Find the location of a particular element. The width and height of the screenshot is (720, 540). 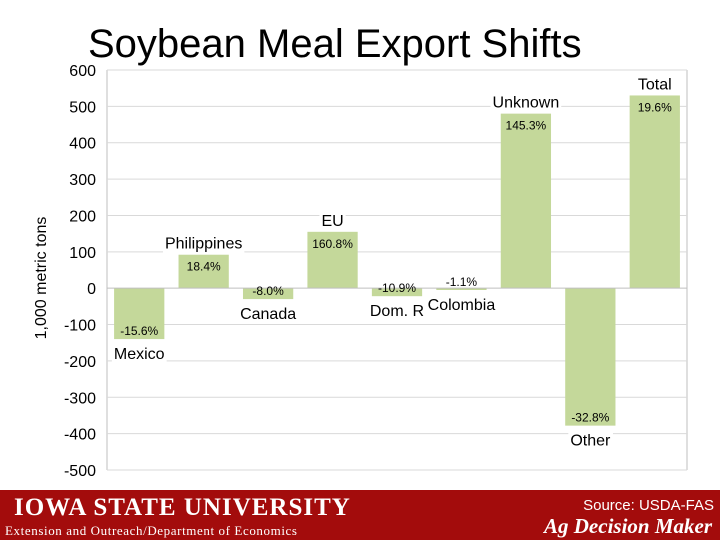

y-axis-label: 1,000 metric tons is located at coordinates (41, 278).